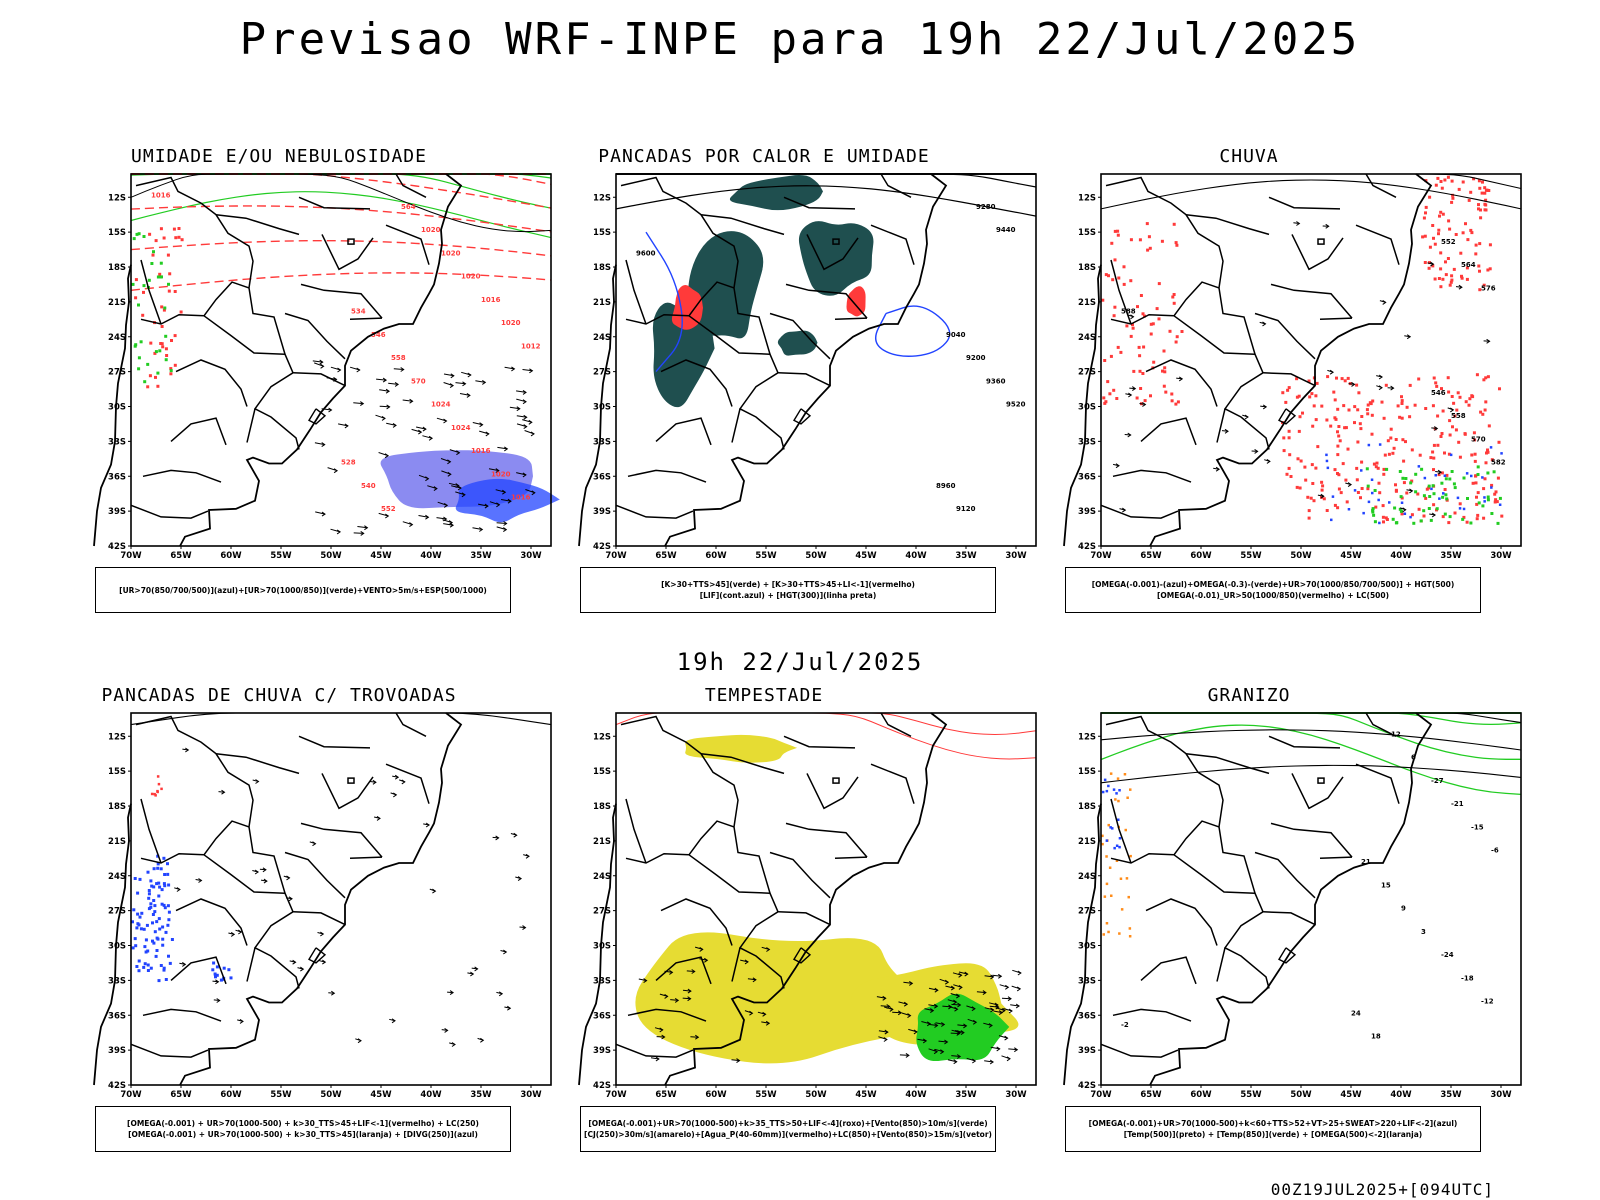 Image resolution: width=1600 pixels, height=1200 pixels. What do you see at coordinates (117, 303) in the screenshot?
I see `lat-tick-label: 21S` at bounding box center [117, 303].